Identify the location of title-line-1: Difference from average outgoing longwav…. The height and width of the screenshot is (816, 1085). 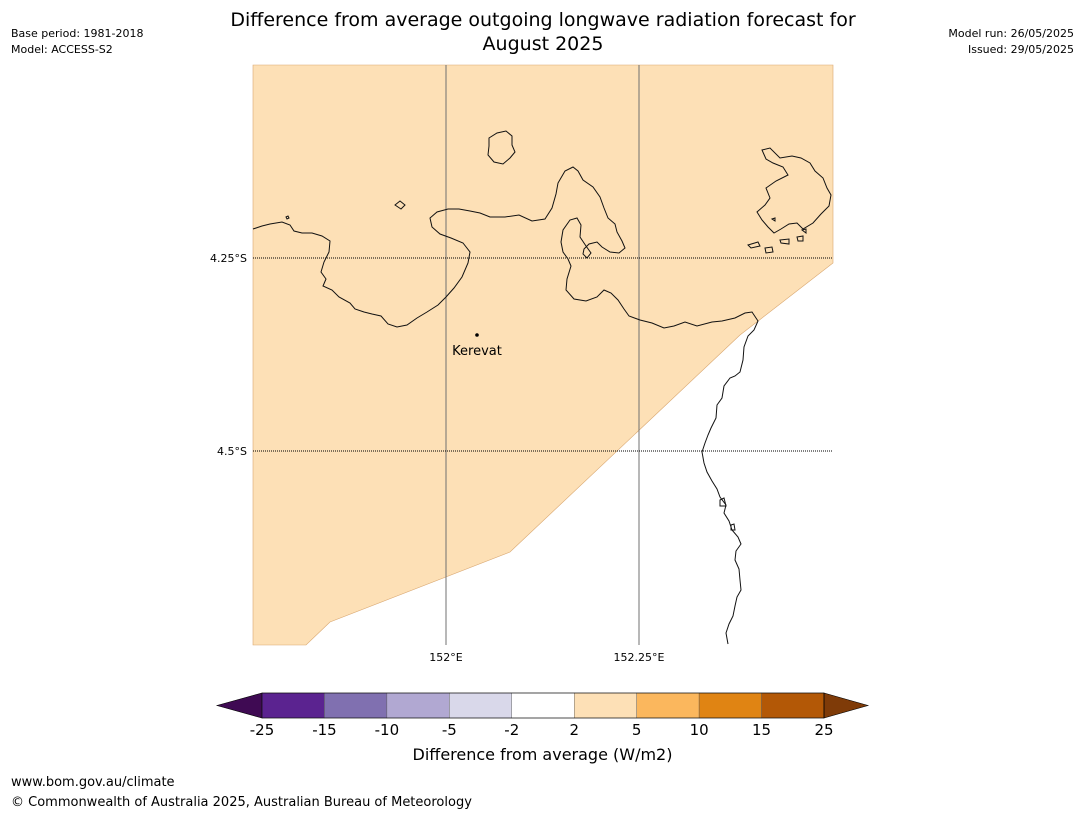
(543, 20).